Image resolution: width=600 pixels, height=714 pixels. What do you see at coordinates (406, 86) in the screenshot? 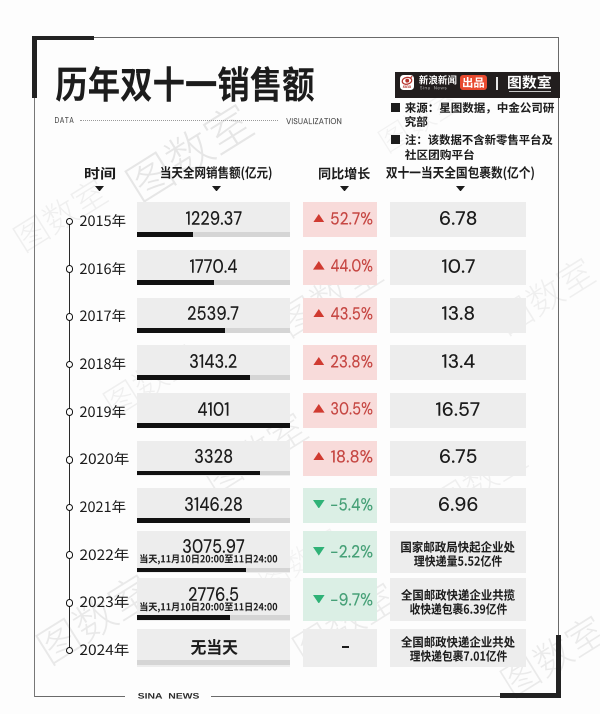
I see `svg-text: sina` at bounding box center [406, 86].